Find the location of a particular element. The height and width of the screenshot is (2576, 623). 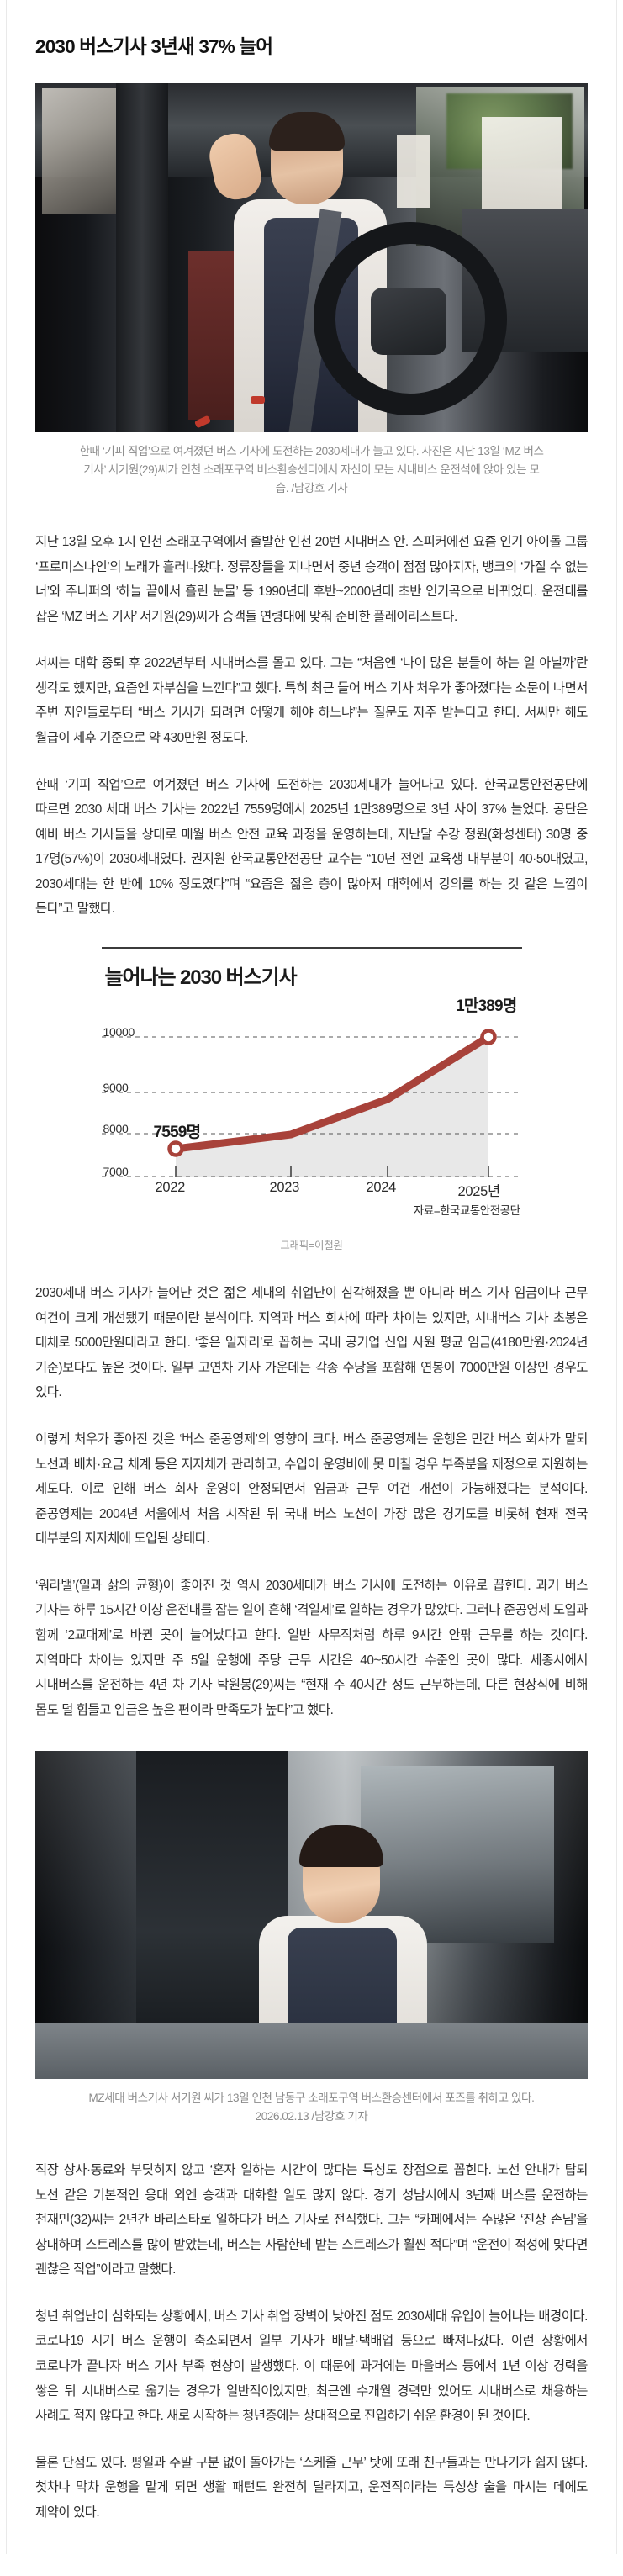

chart-data-line is located at coordinates (332, 1093).